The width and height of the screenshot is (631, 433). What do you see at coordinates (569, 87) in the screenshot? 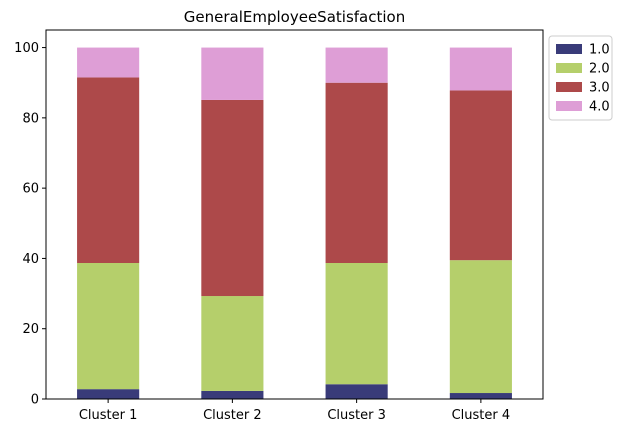
I see `legend-swatch-3.0` at bounding box center [569, 87].